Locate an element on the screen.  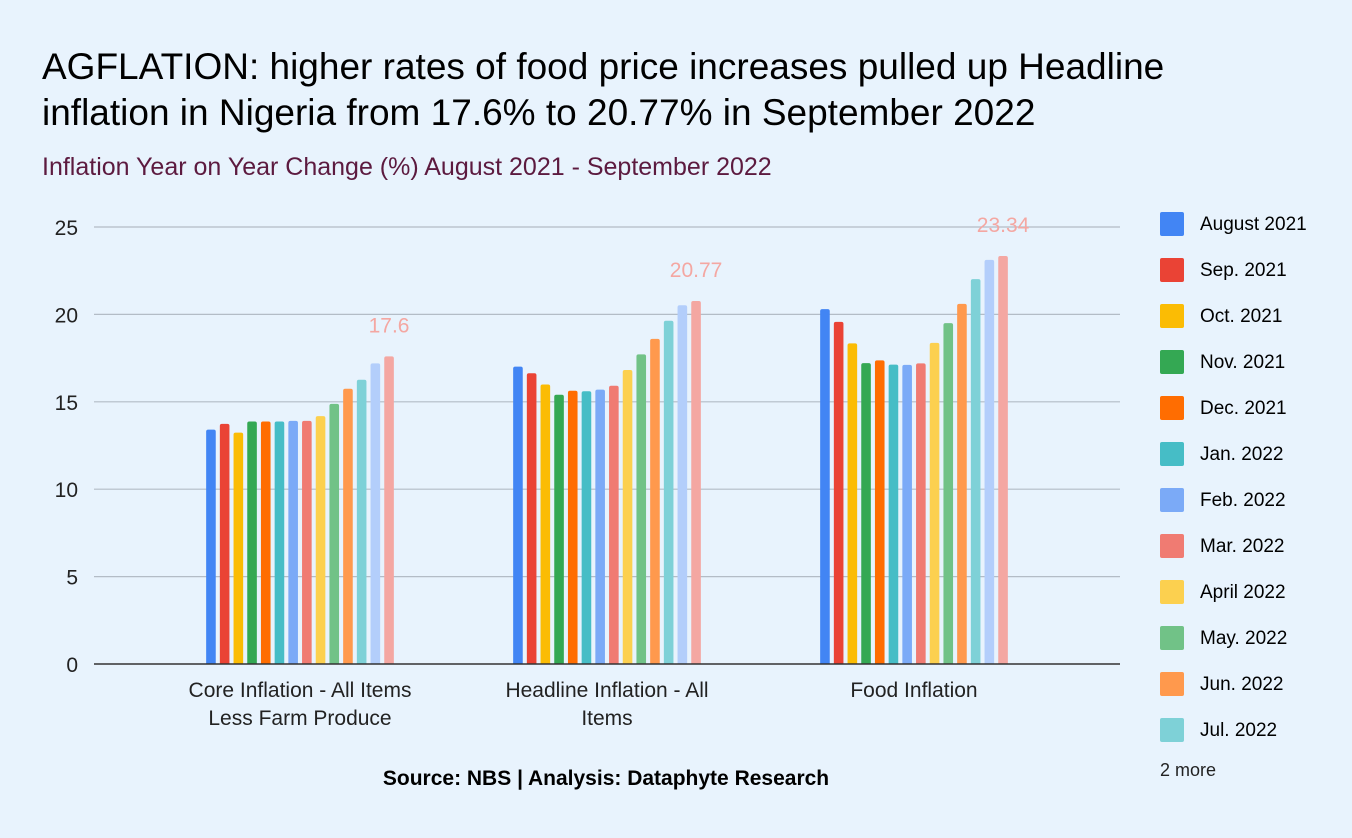
data-label: 23.34 is located at coordinates (1003, 225).